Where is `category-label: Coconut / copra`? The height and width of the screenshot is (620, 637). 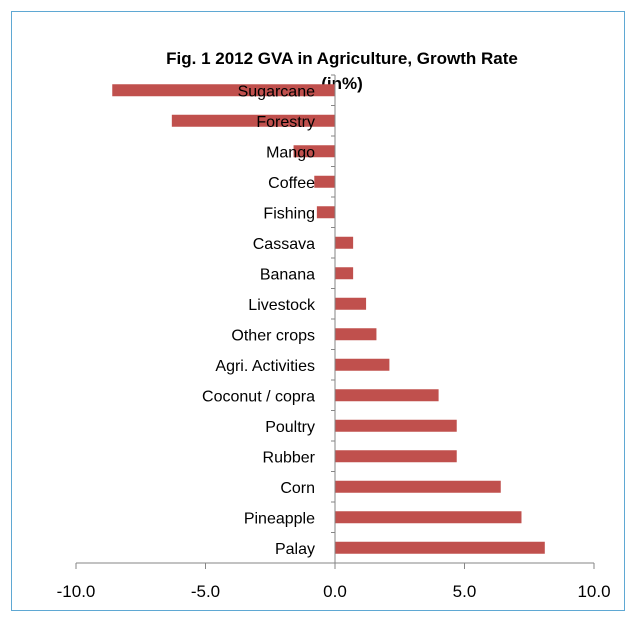 category-label: Coconut / copra is located at coordinates (258, 396).